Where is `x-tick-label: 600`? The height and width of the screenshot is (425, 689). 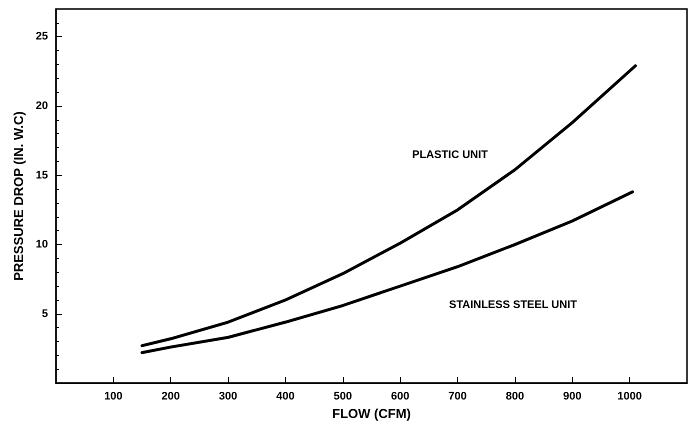
x-tick-label: 600 is located at coordinates (400, 396).